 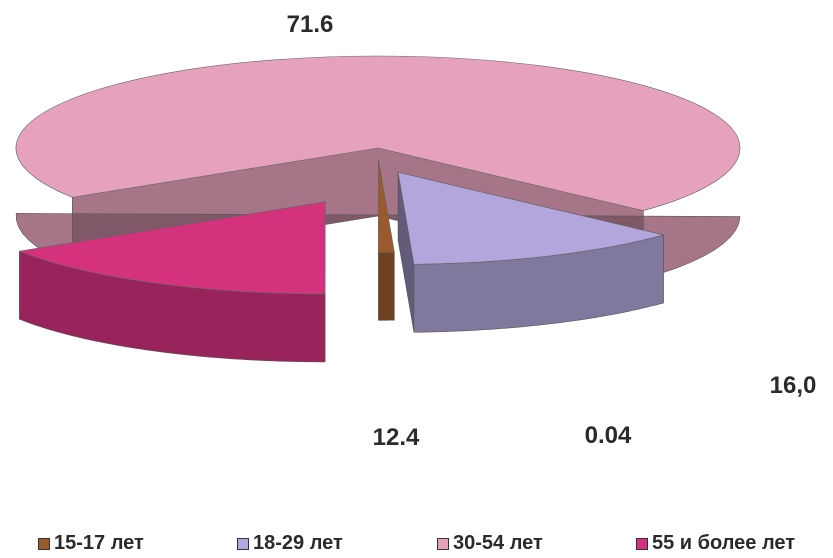 What do you see at coordinates (793, 385) in the screenshot?
I see `data-label-55-plus: 16,0` at bounding box center [793, 385].